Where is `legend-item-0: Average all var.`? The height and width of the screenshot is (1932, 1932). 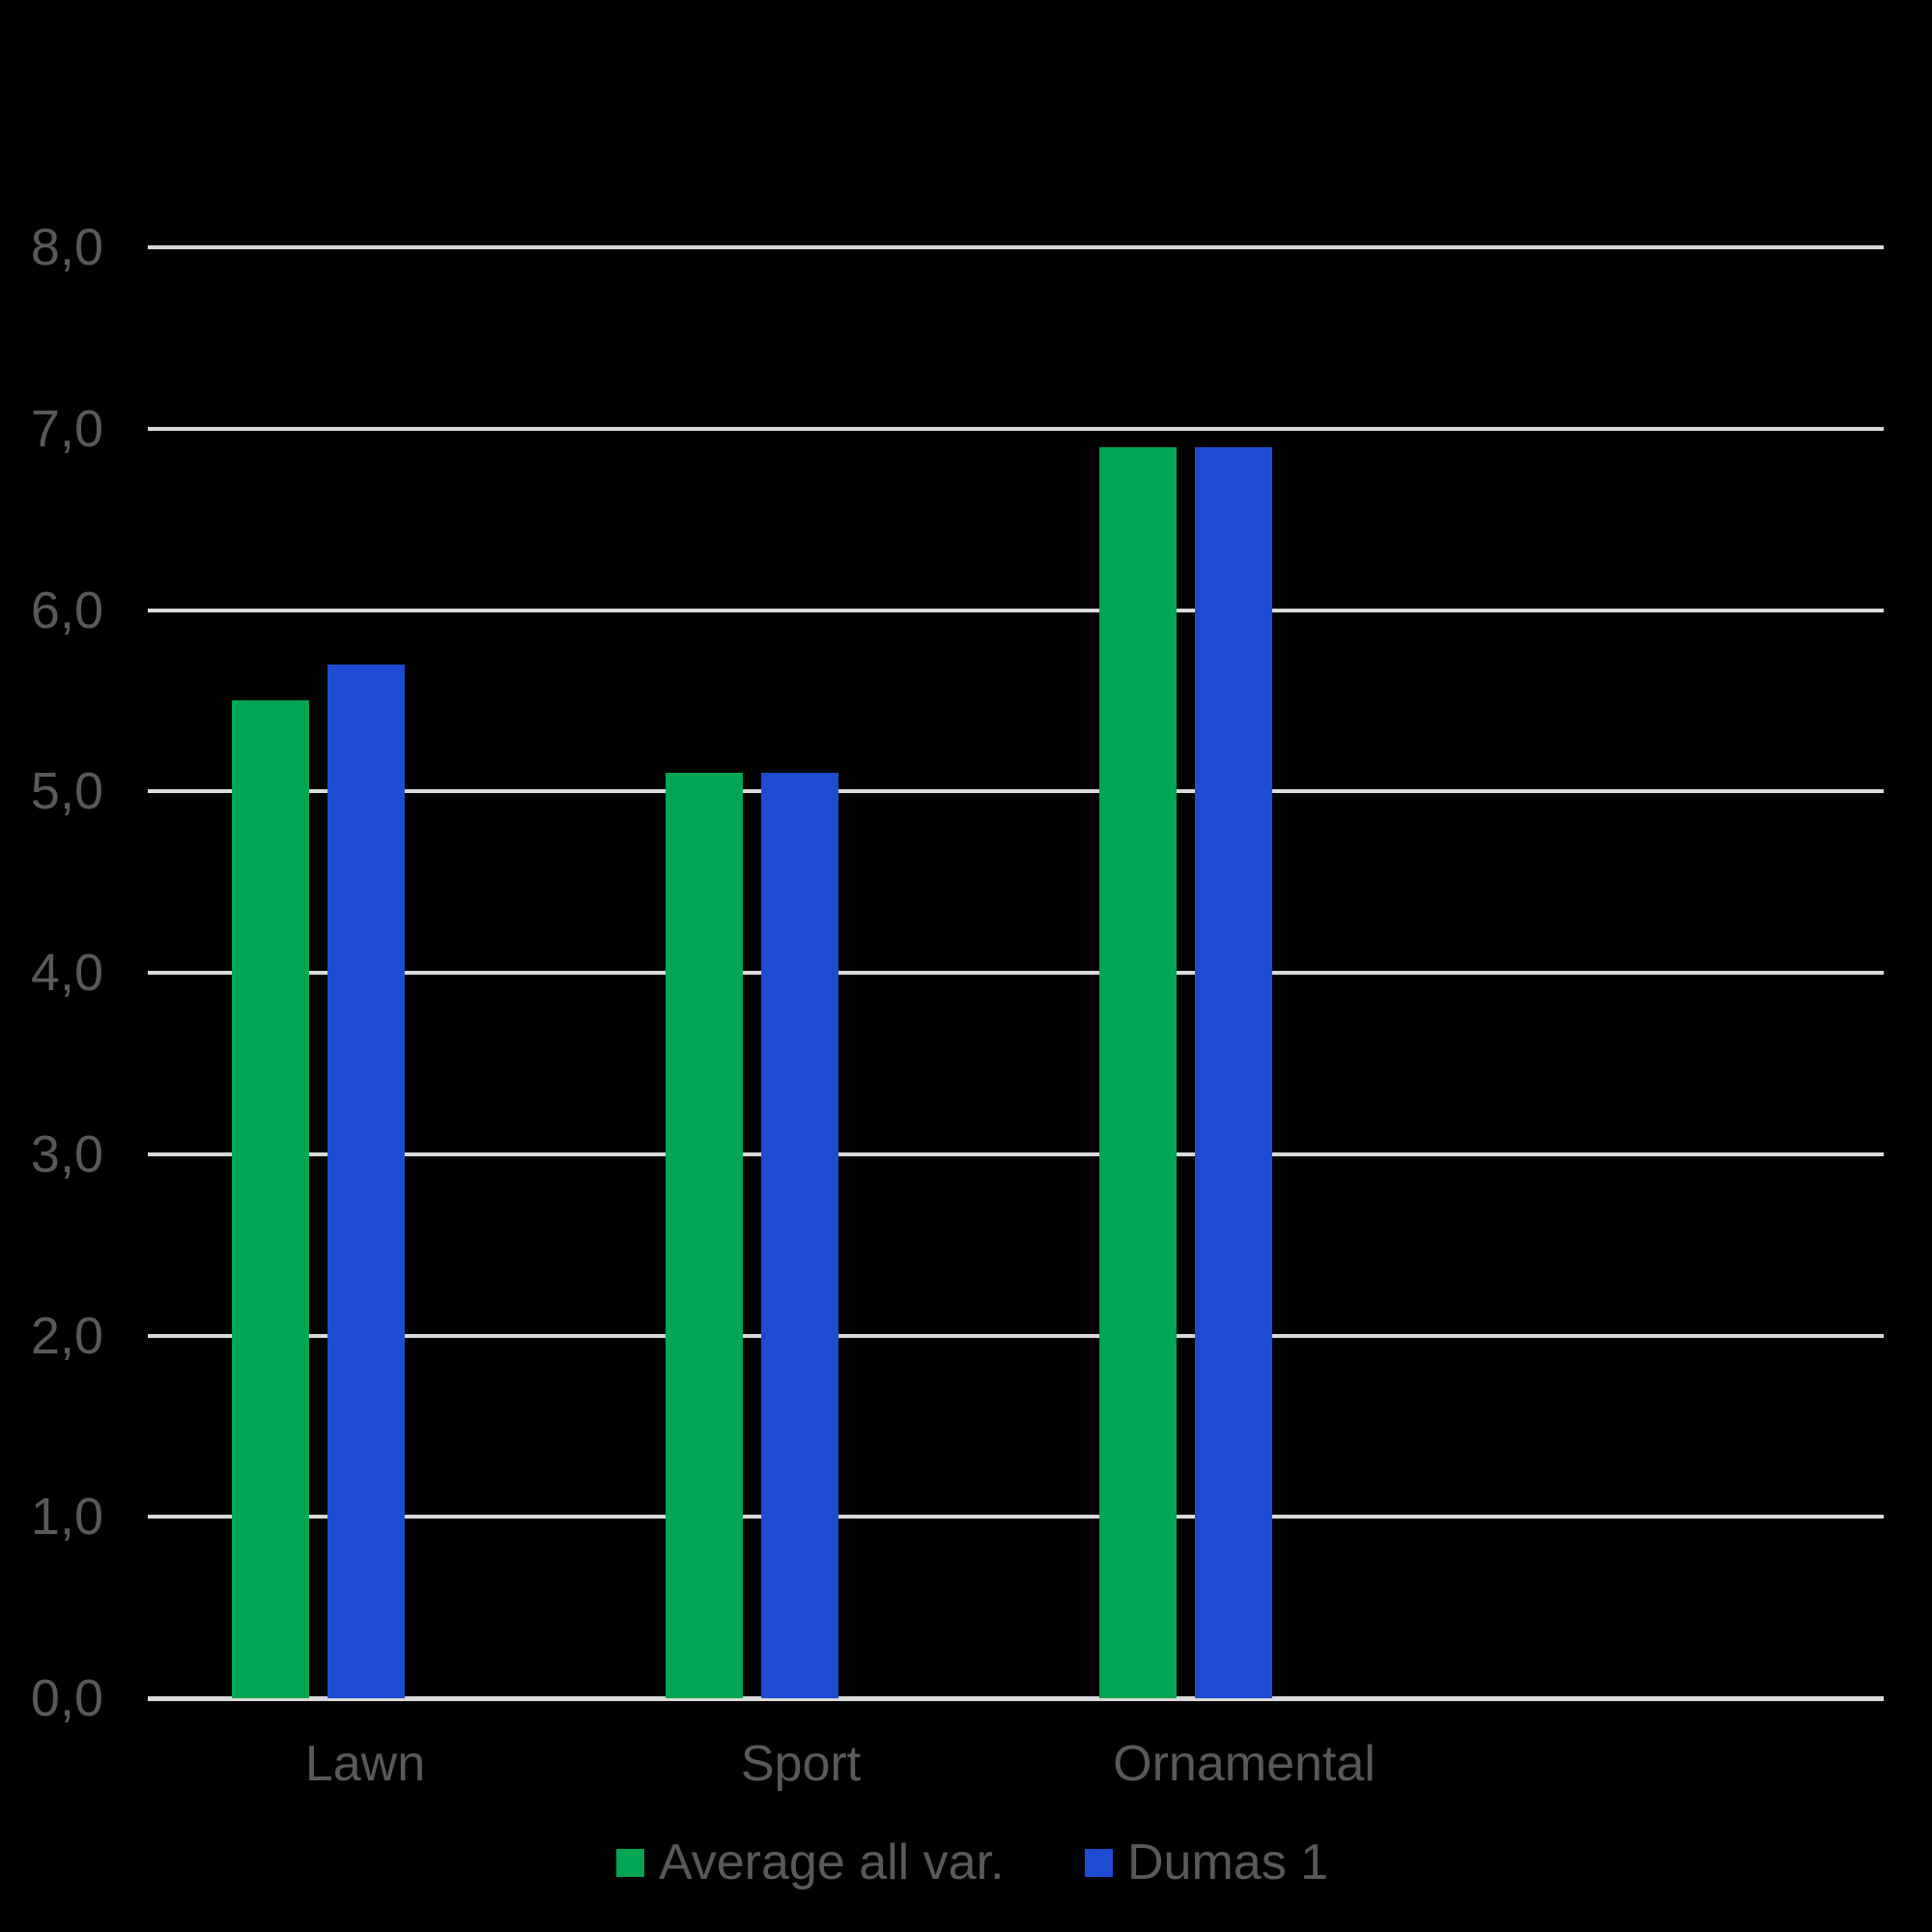
legend-item-0: Average all var. is located at coordinates (810, 1862).